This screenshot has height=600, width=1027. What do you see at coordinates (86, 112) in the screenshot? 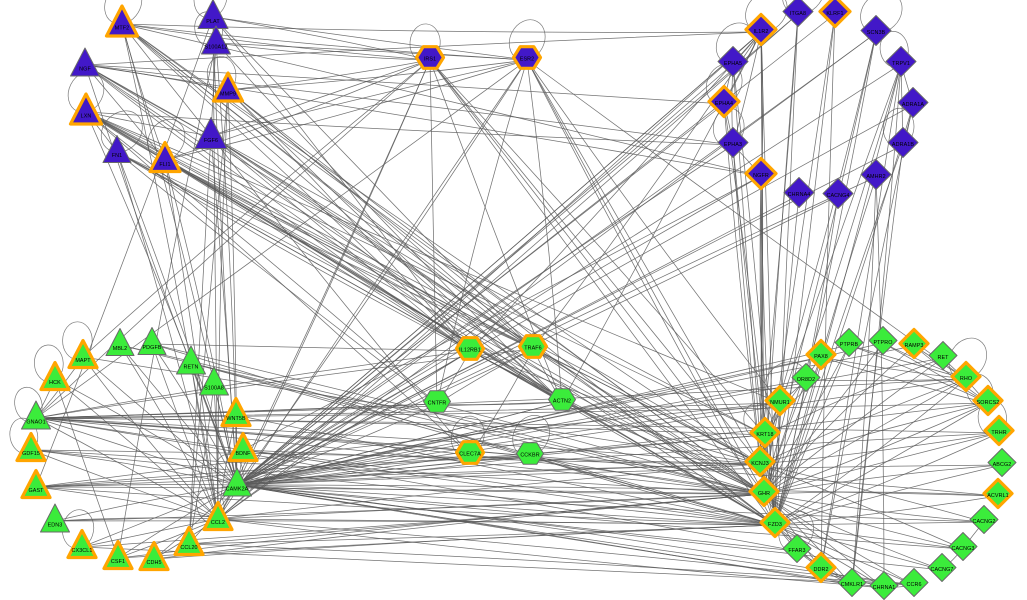
I see `graph-node-lxn: LXN` at bounding box center [86, 112].